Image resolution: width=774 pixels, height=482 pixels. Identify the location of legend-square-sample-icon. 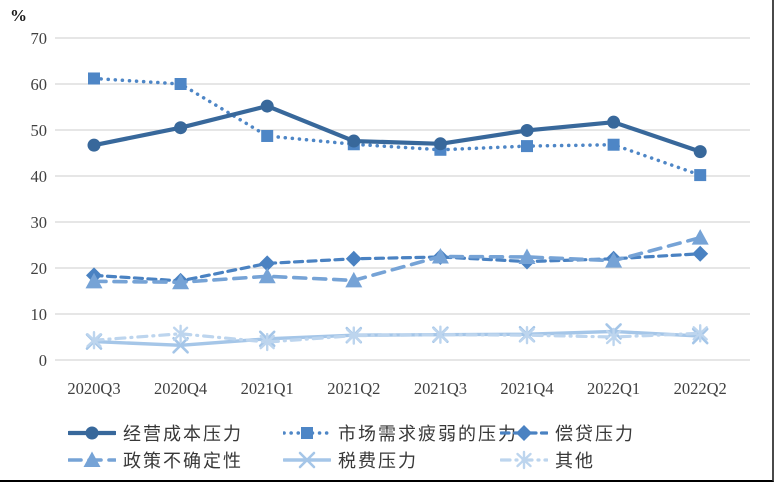
(307, 433).